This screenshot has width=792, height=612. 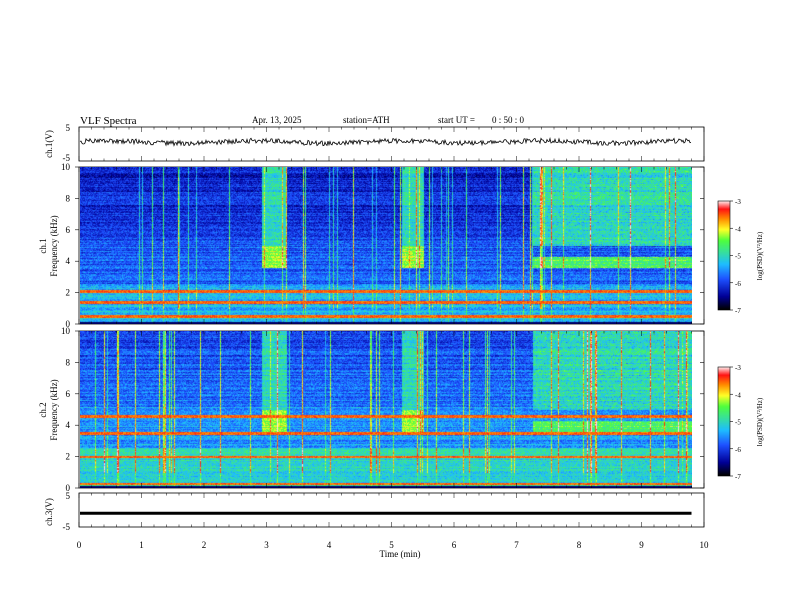 I want to click on ch3-waveform-frame, so click(x=391, y=510).